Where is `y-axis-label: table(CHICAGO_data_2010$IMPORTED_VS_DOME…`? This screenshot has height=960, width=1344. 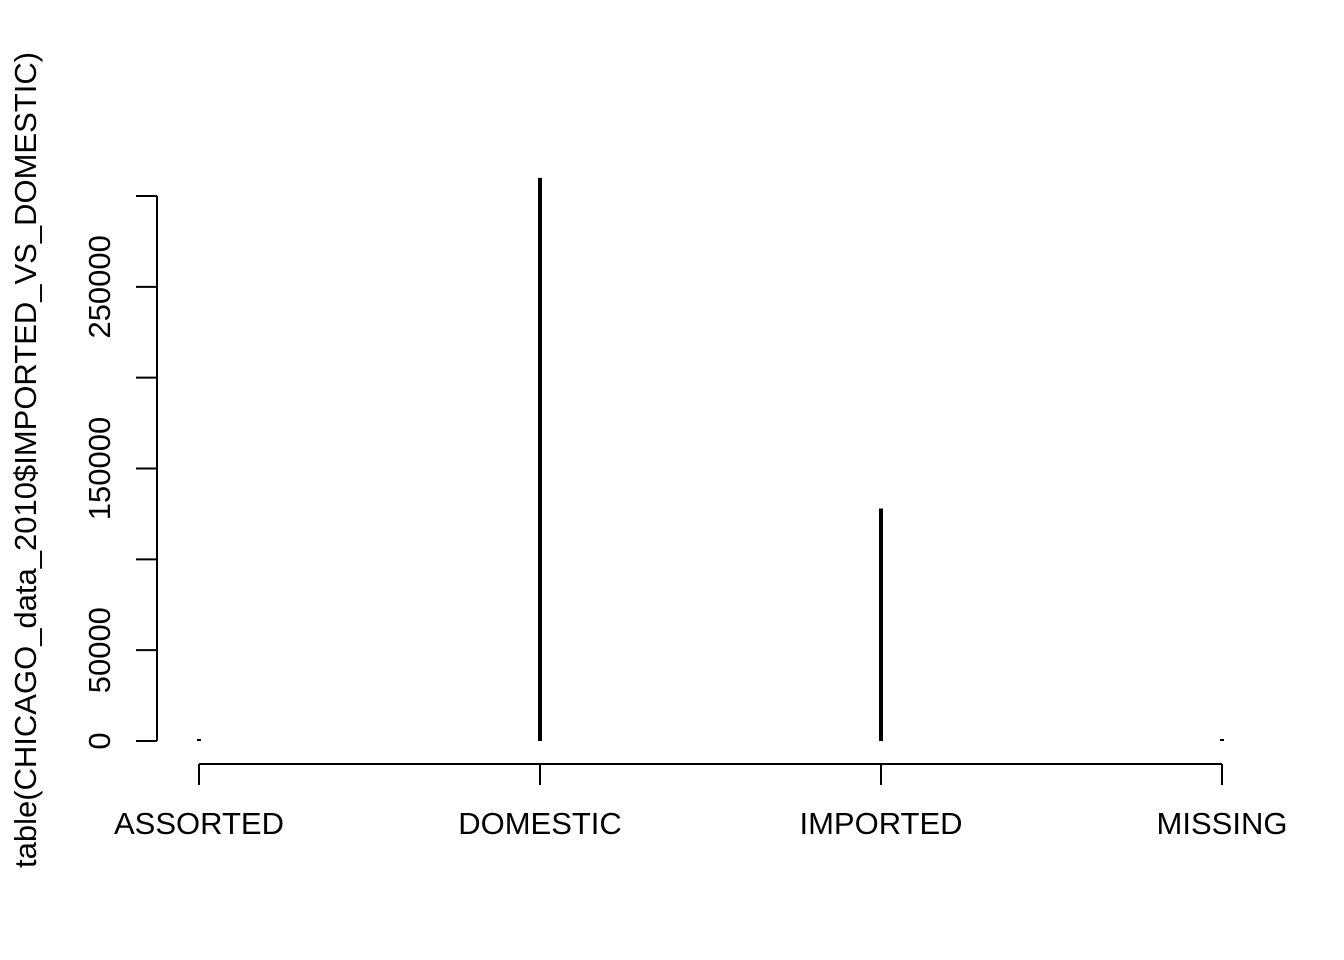
y-axis-label: table(CHICAGO_data_2010$IMPORTED_VS_DOME… is located at coordinates (25, 460).